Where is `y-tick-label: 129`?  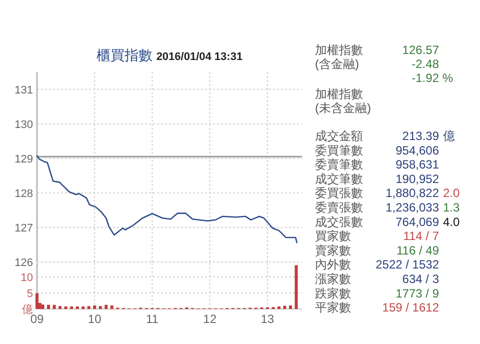
y-tick-label: 129 is located at coordinates (23, 159).